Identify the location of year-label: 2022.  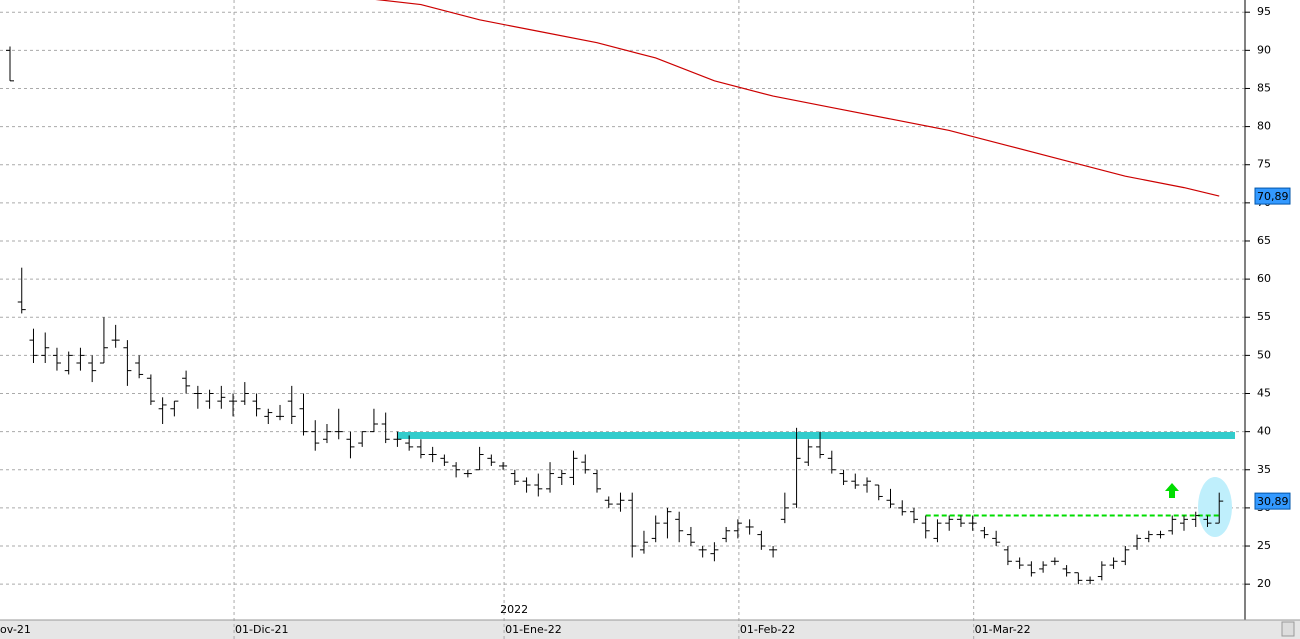
(514, 609).